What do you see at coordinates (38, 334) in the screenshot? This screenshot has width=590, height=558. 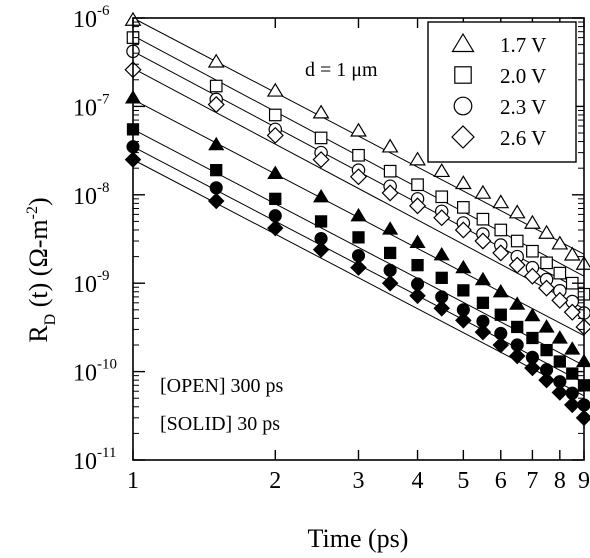 I see `y-axis-label-main: R` at bounding box center [38, 334].